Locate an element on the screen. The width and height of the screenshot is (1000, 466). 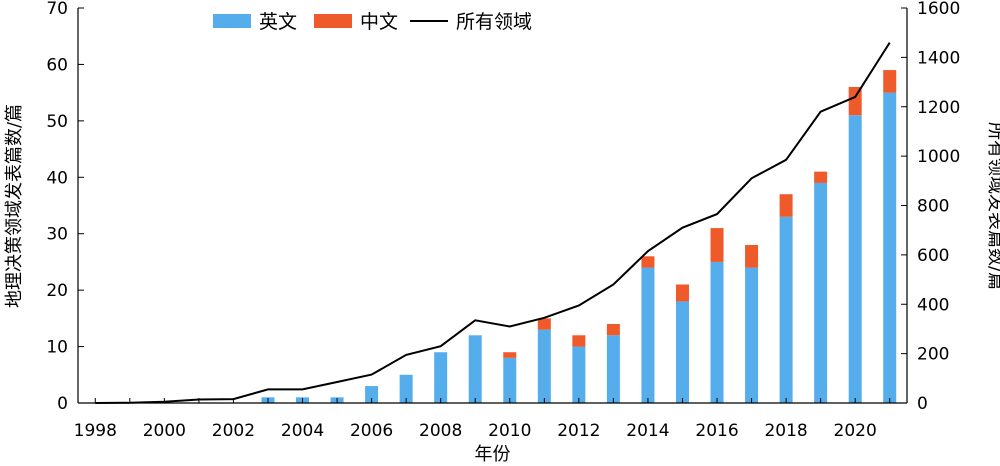
legend: 英文 中文 所有领域 is located at coordinates (372, 22).